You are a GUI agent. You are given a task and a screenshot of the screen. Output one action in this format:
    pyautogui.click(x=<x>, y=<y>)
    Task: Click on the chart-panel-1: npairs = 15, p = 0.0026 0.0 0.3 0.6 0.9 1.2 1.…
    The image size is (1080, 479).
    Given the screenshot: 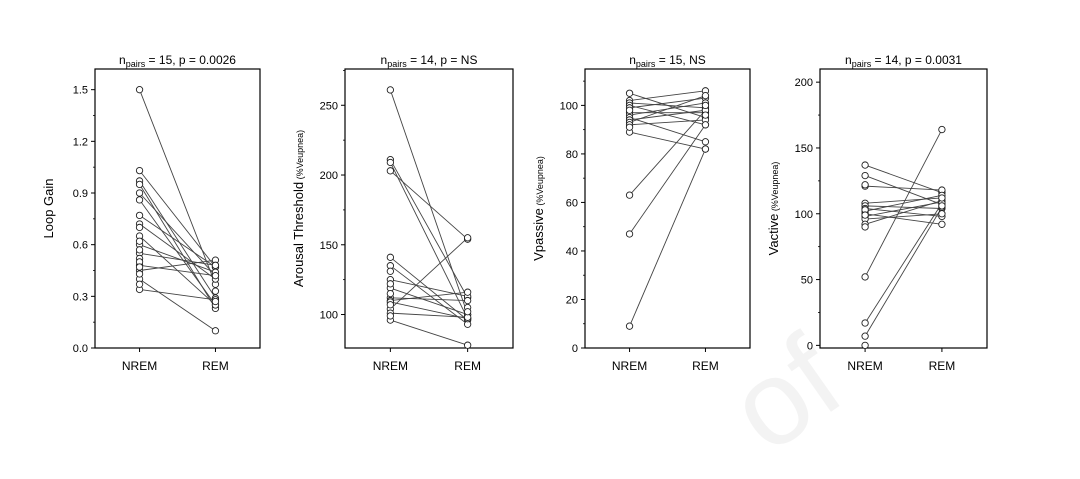 What is the action you would take?
    pyautogui.click(x=151, y=213)
    